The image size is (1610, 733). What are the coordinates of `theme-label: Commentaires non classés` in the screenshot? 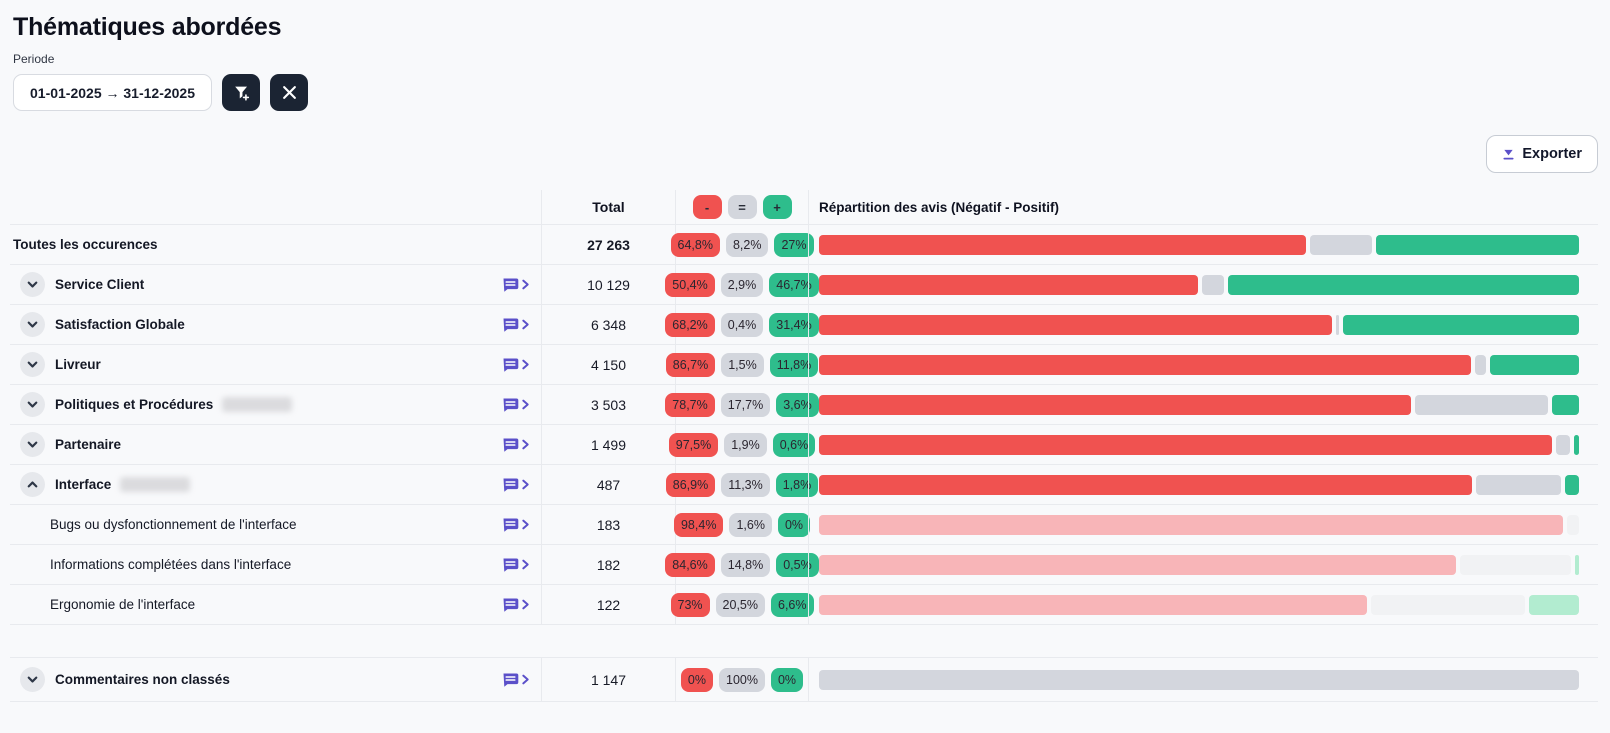 It's located at (142, 679).